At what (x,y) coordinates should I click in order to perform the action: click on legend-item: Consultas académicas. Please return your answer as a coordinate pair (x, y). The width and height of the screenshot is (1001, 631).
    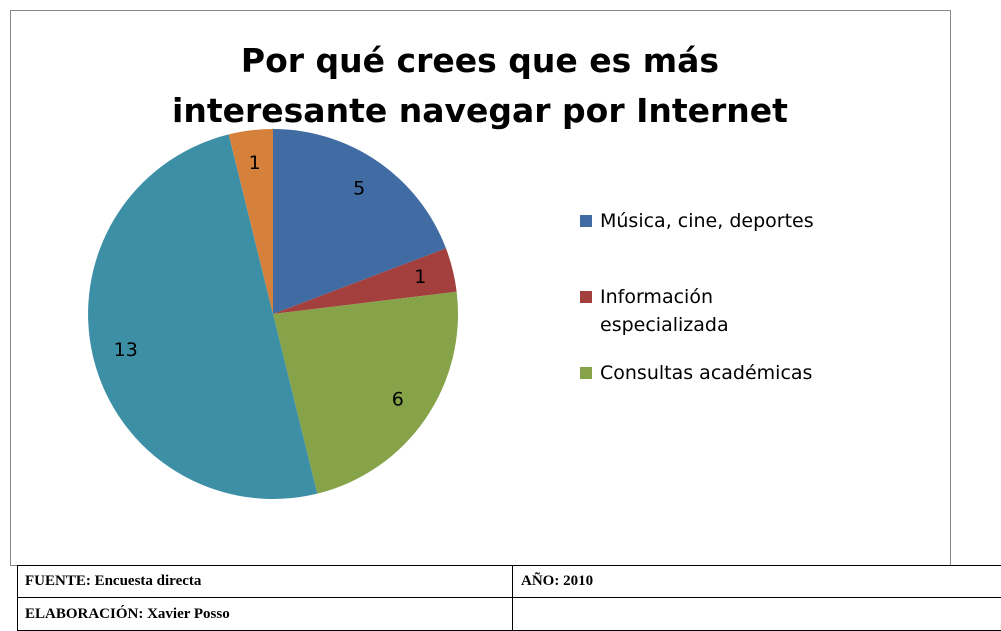
    Looking at the image, I should click on (720, 373).